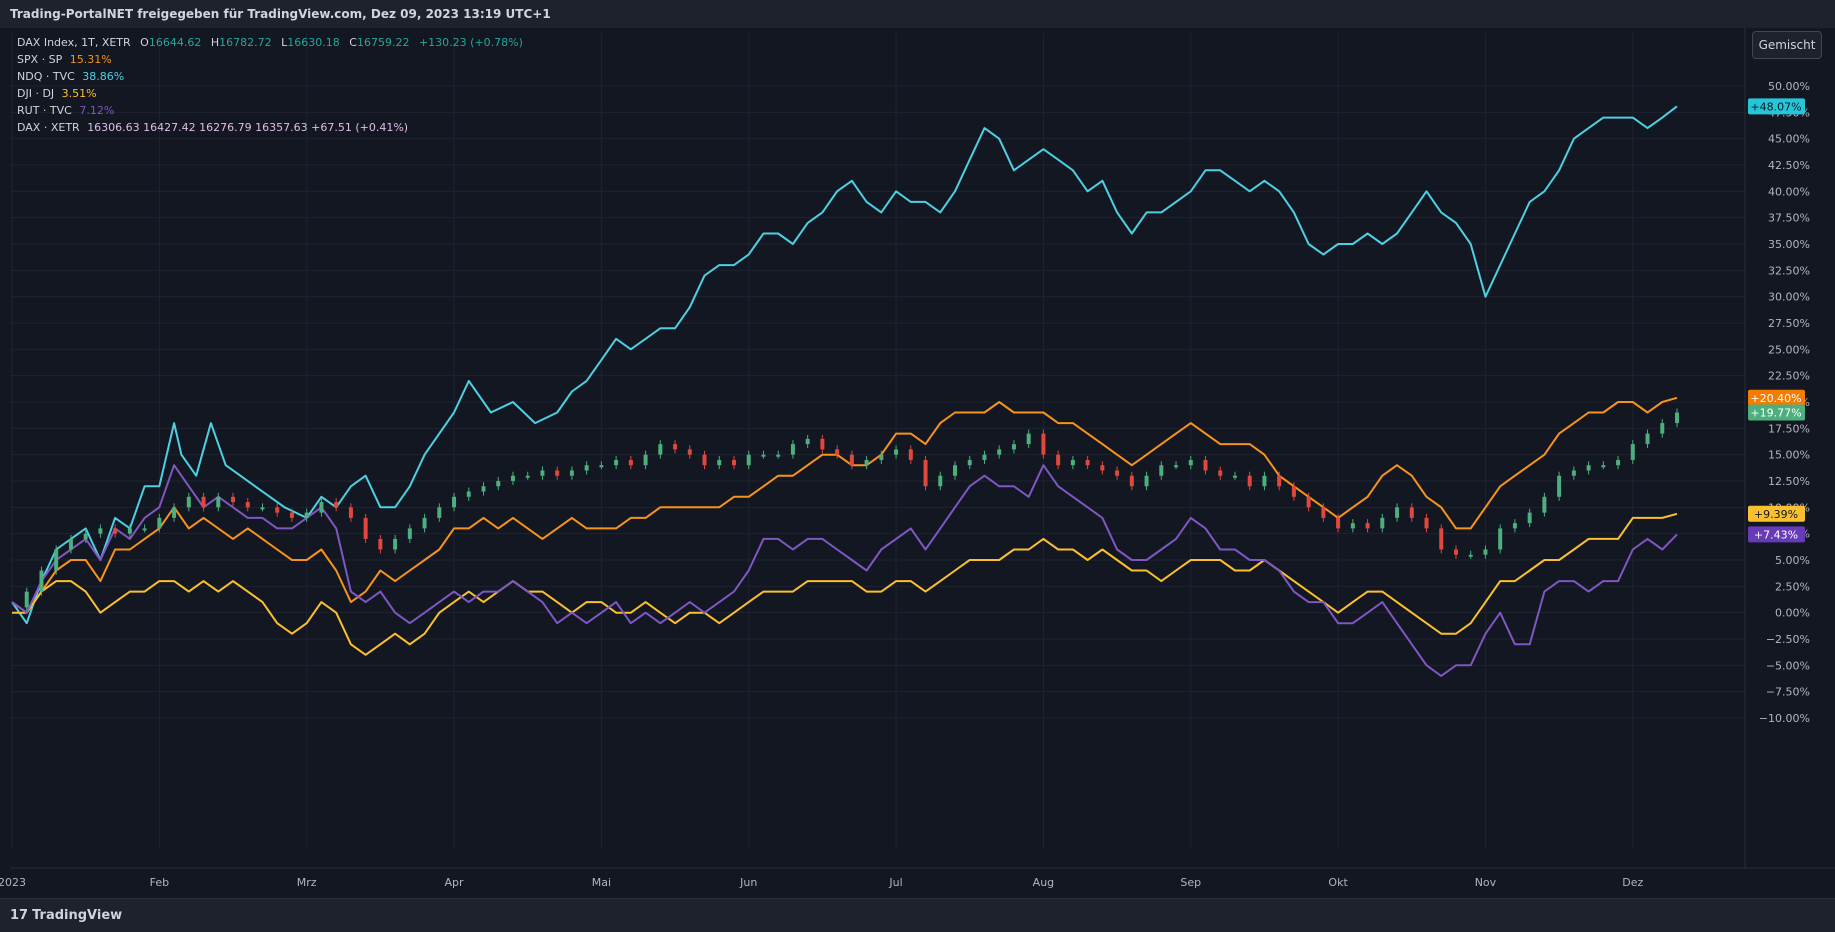 The width and height of the screenshot is (1835, 932). Describe the element at coordinates (19, 915) in the screenshot. I see `tradingview-logo-icon: 17` at that location.